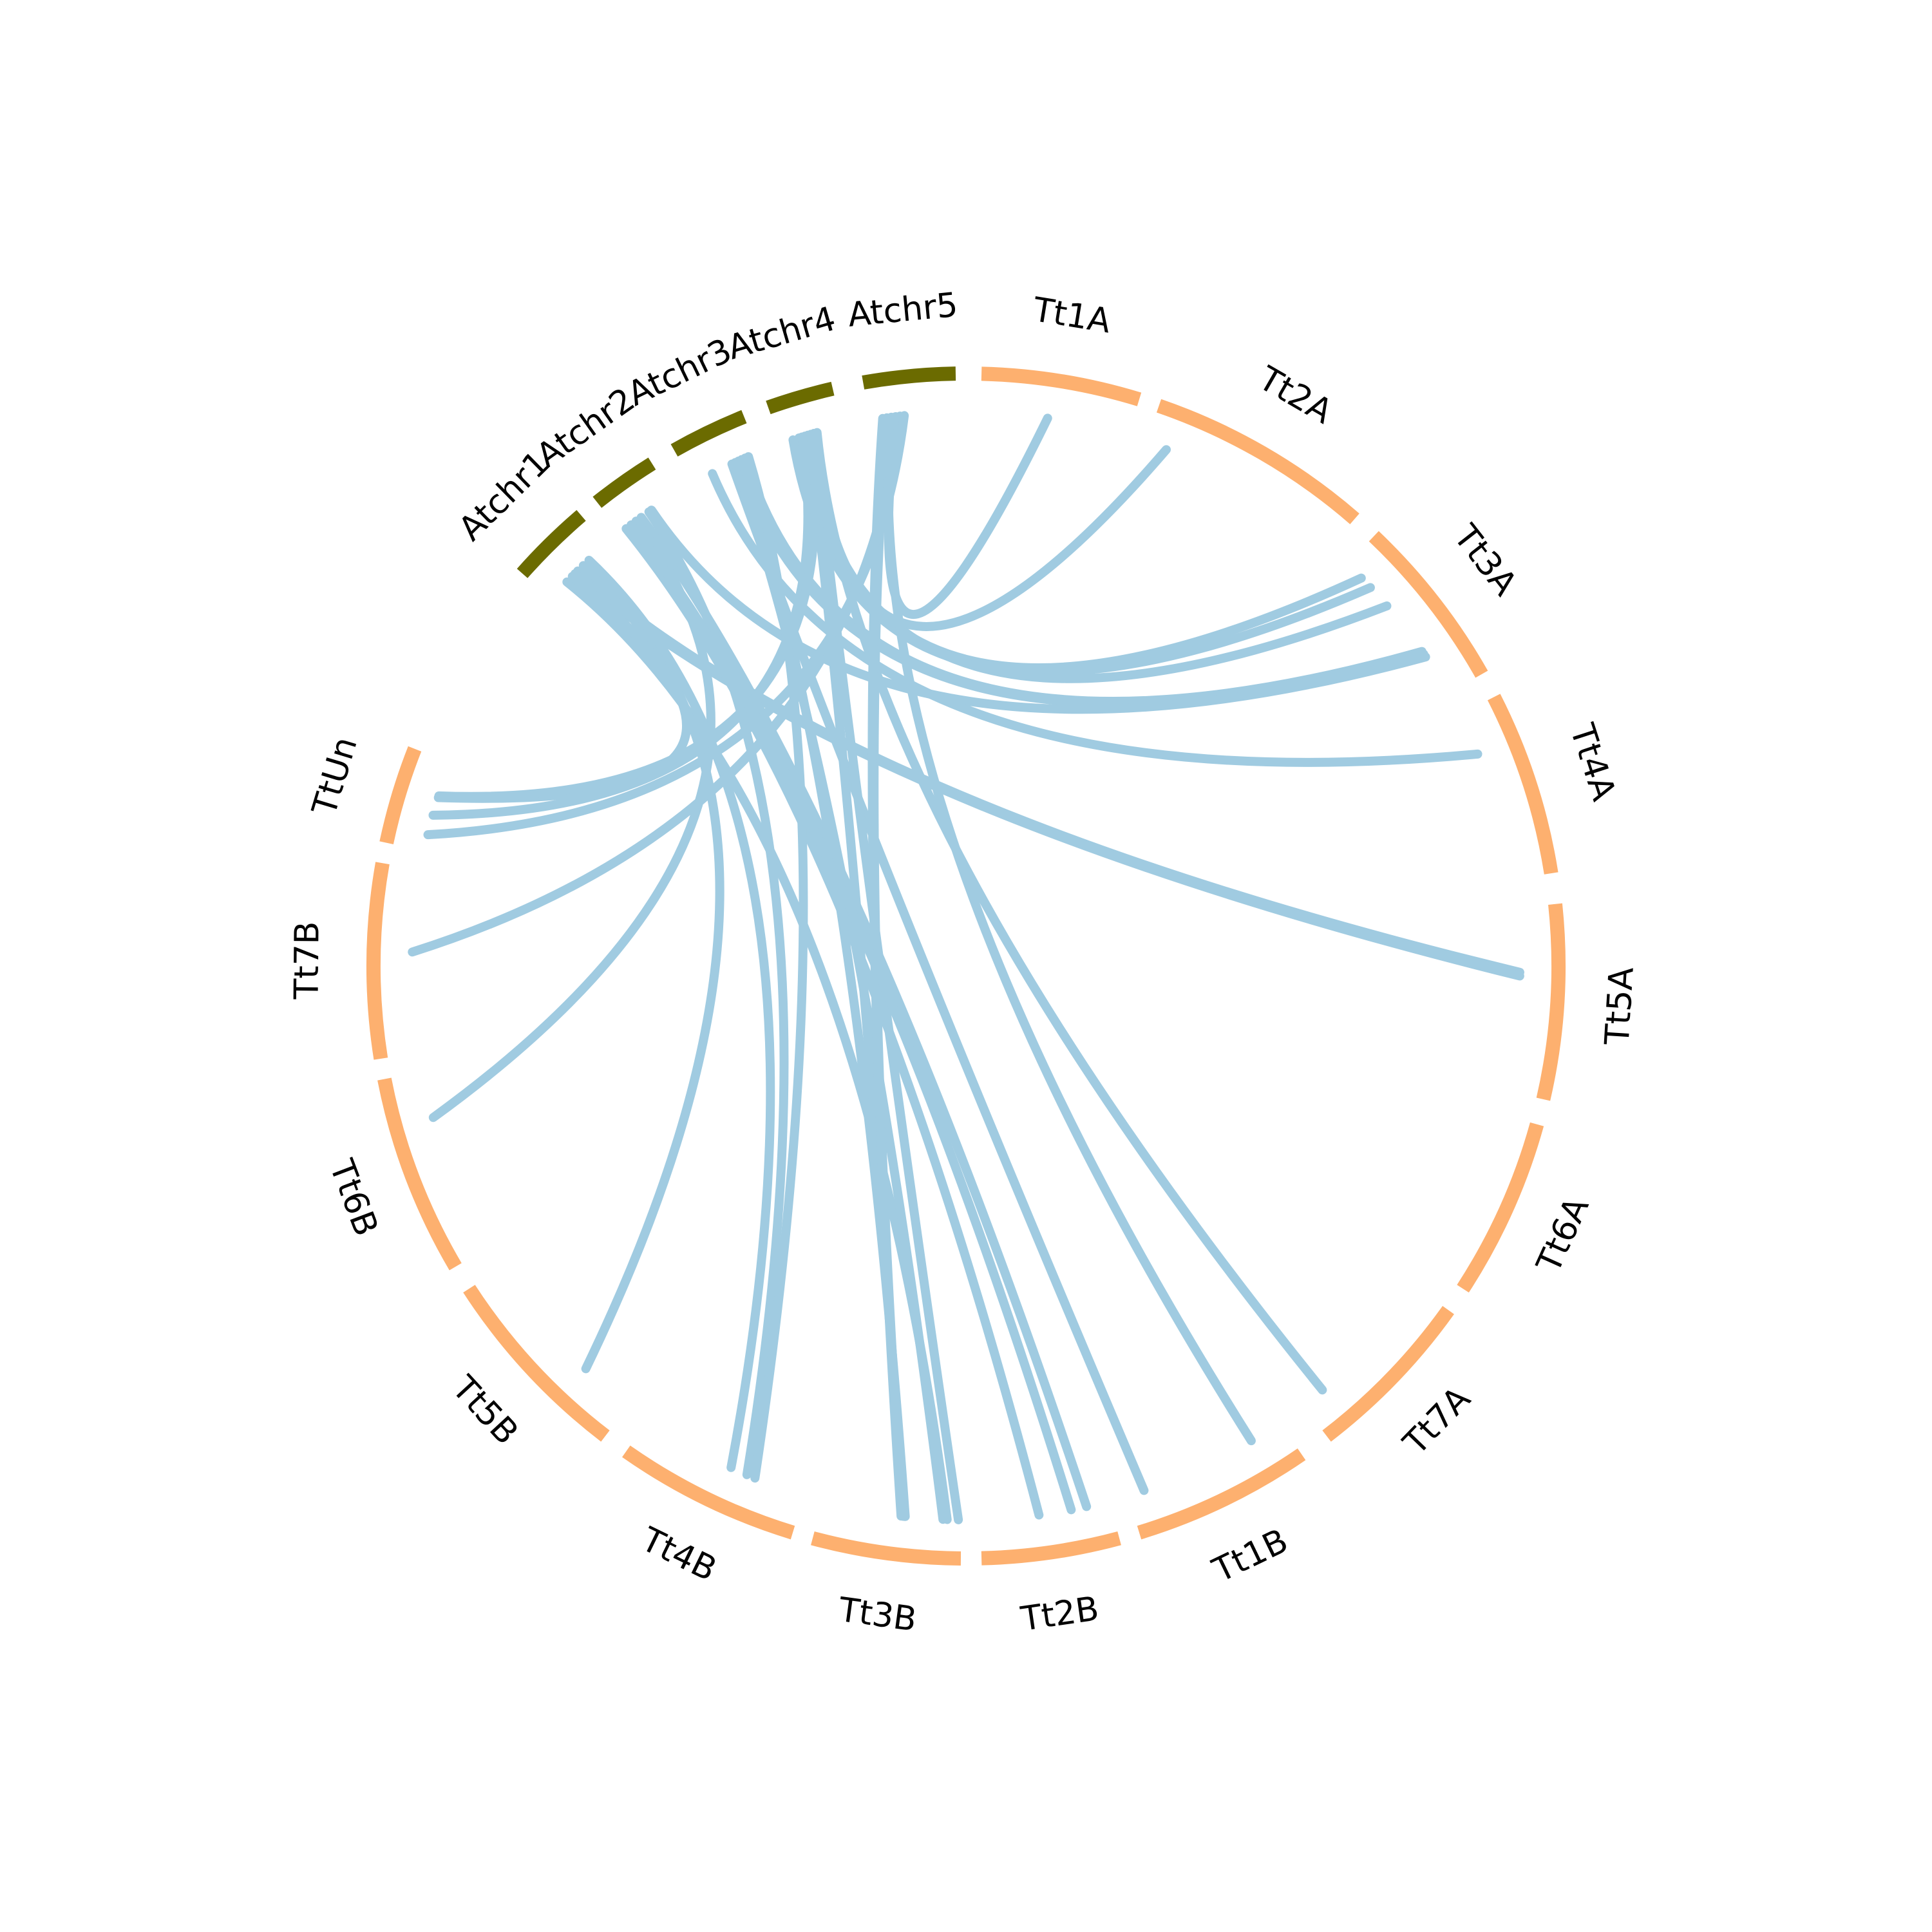  I want to click on label-ttun: TtUn, so click(335, 777).